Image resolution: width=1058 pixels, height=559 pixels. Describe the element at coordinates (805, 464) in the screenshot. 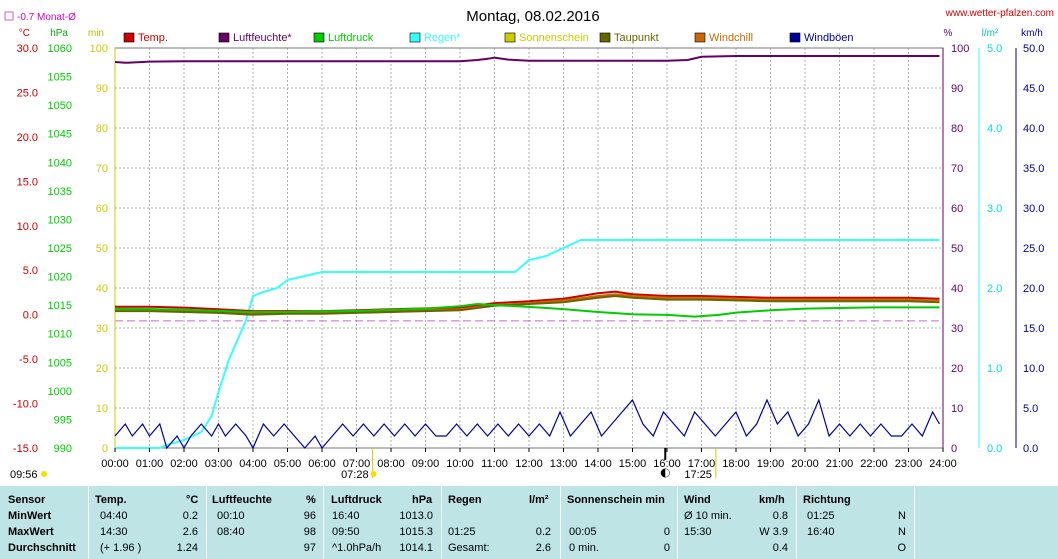

I see `x-tick-label: 20:00` at that location.